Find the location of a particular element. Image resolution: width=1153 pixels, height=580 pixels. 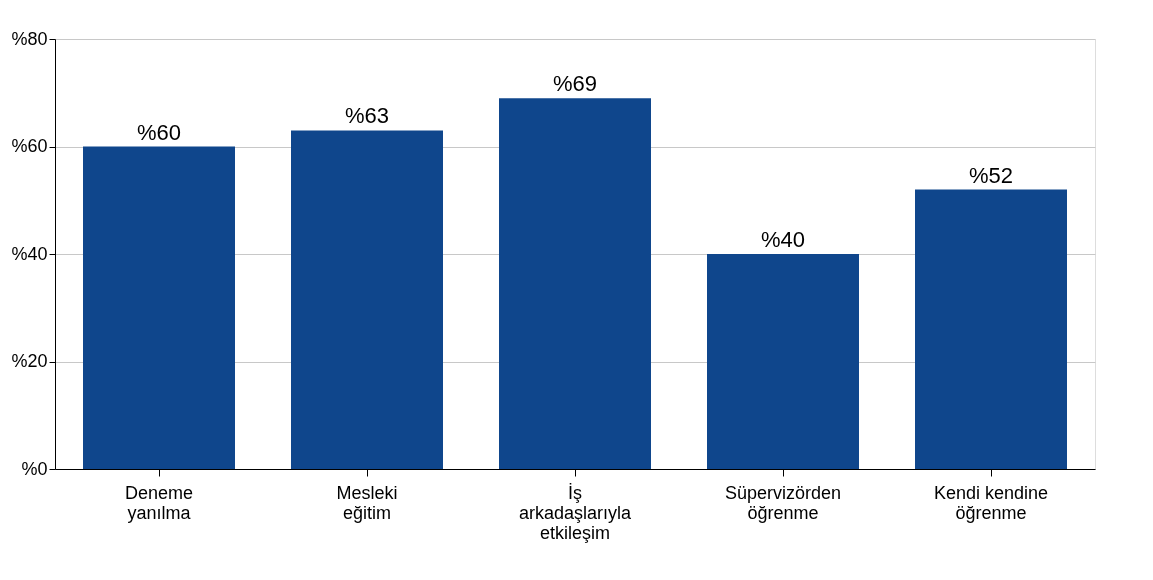

y-tick-label: %60 is located at coordinates (29, 146).